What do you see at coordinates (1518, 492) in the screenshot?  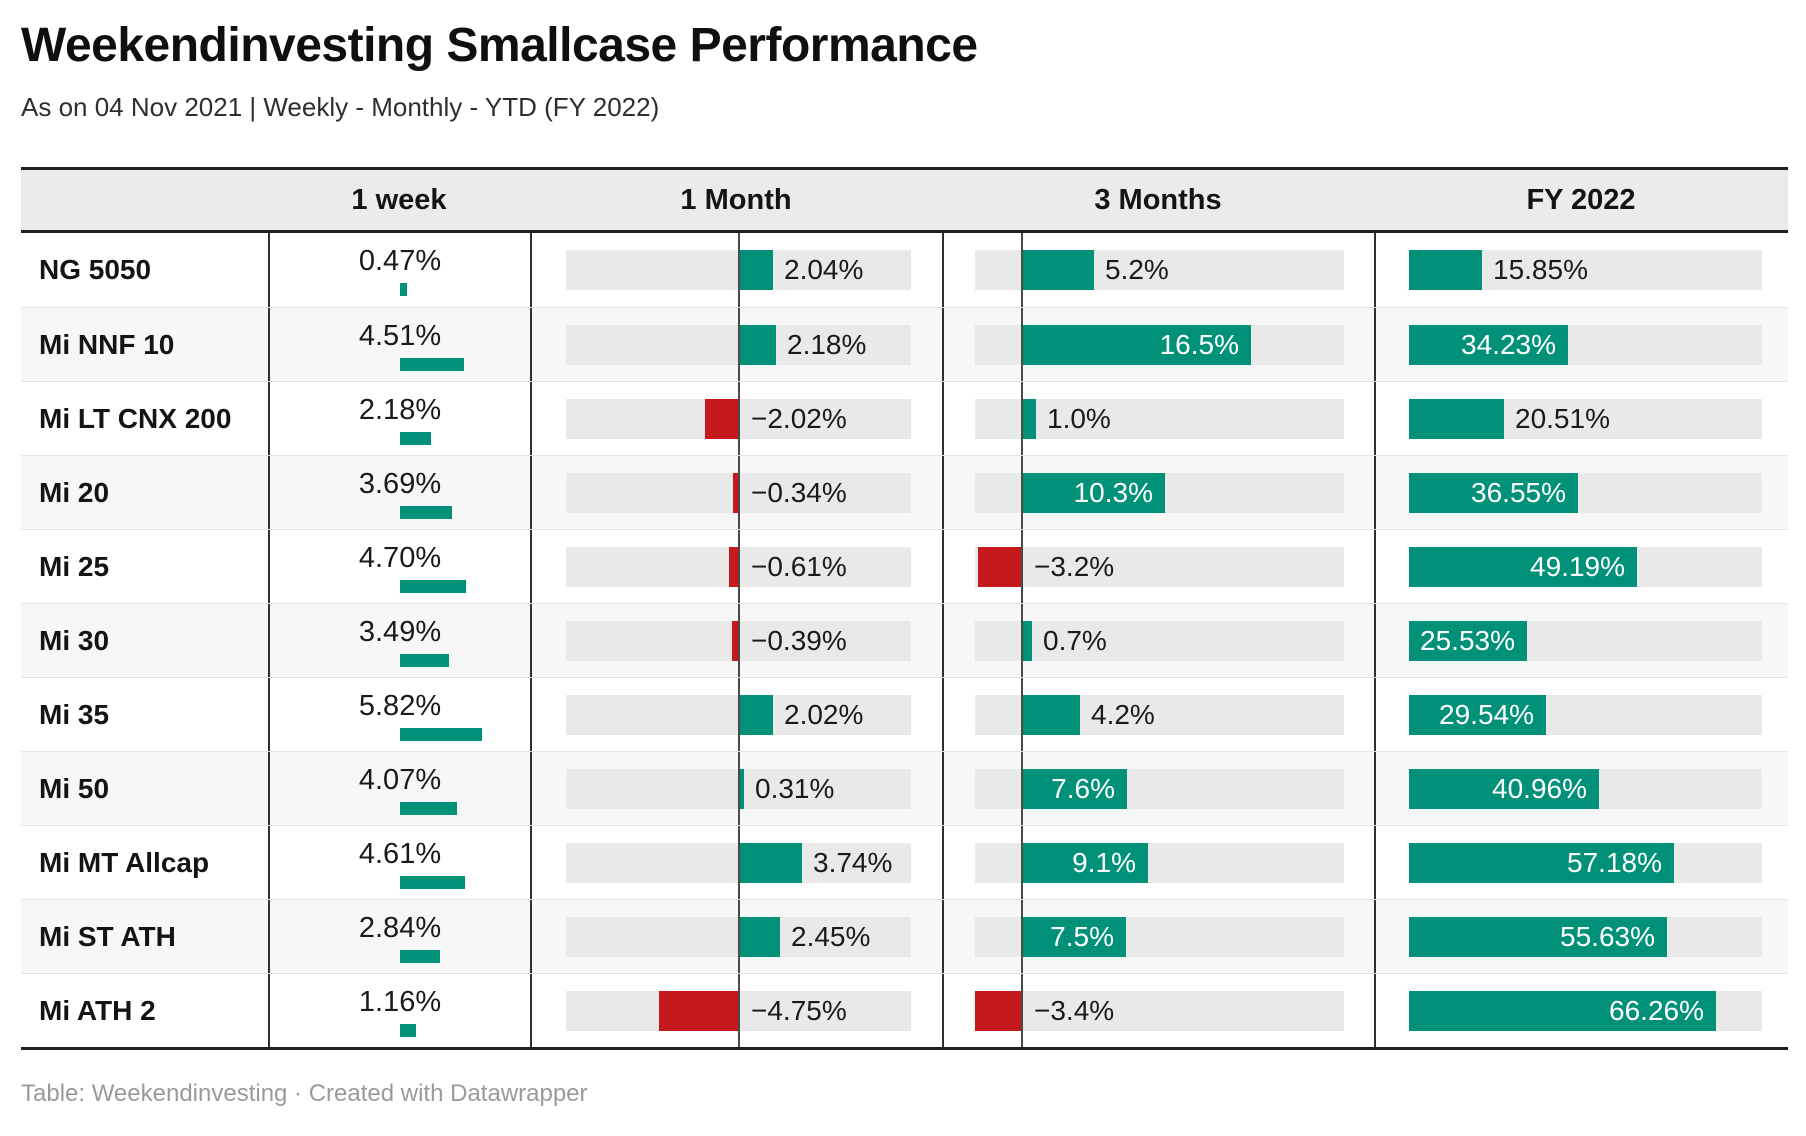 I see `bar-value-label: 36.55%` at bounding box center [1518, 492].